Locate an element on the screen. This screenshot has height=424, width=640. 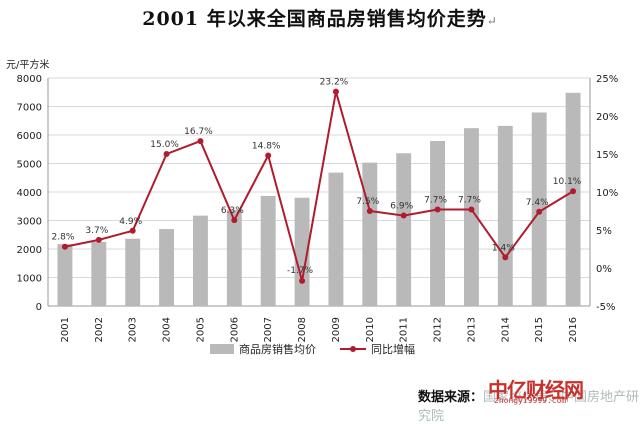
growth-data-label-2015: 7.4% is located at coordinates (537, 203).